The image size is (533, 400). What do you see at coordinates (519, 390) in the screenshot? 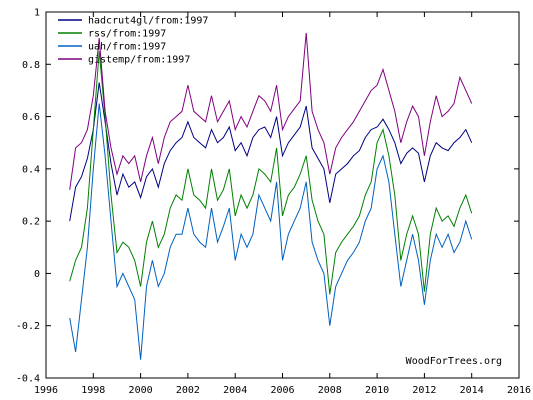
I see `x-tick-label: 2016` at bounding box center [519, 390].